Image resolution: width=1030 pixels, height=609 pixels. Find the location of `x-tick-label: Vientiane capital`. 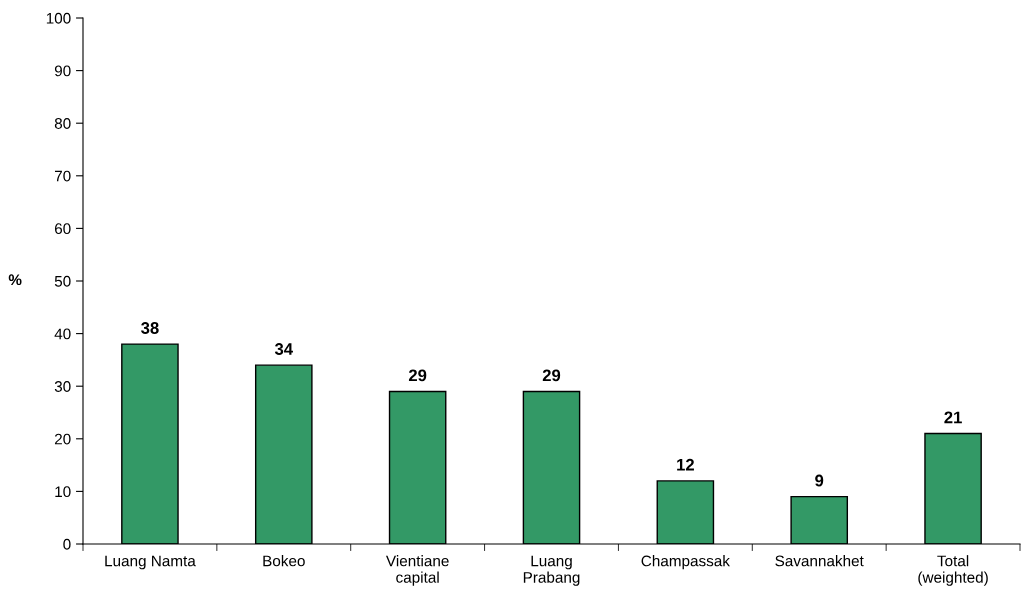

x-tick-label: Vientiane capital is located at coordinates (417, 570).